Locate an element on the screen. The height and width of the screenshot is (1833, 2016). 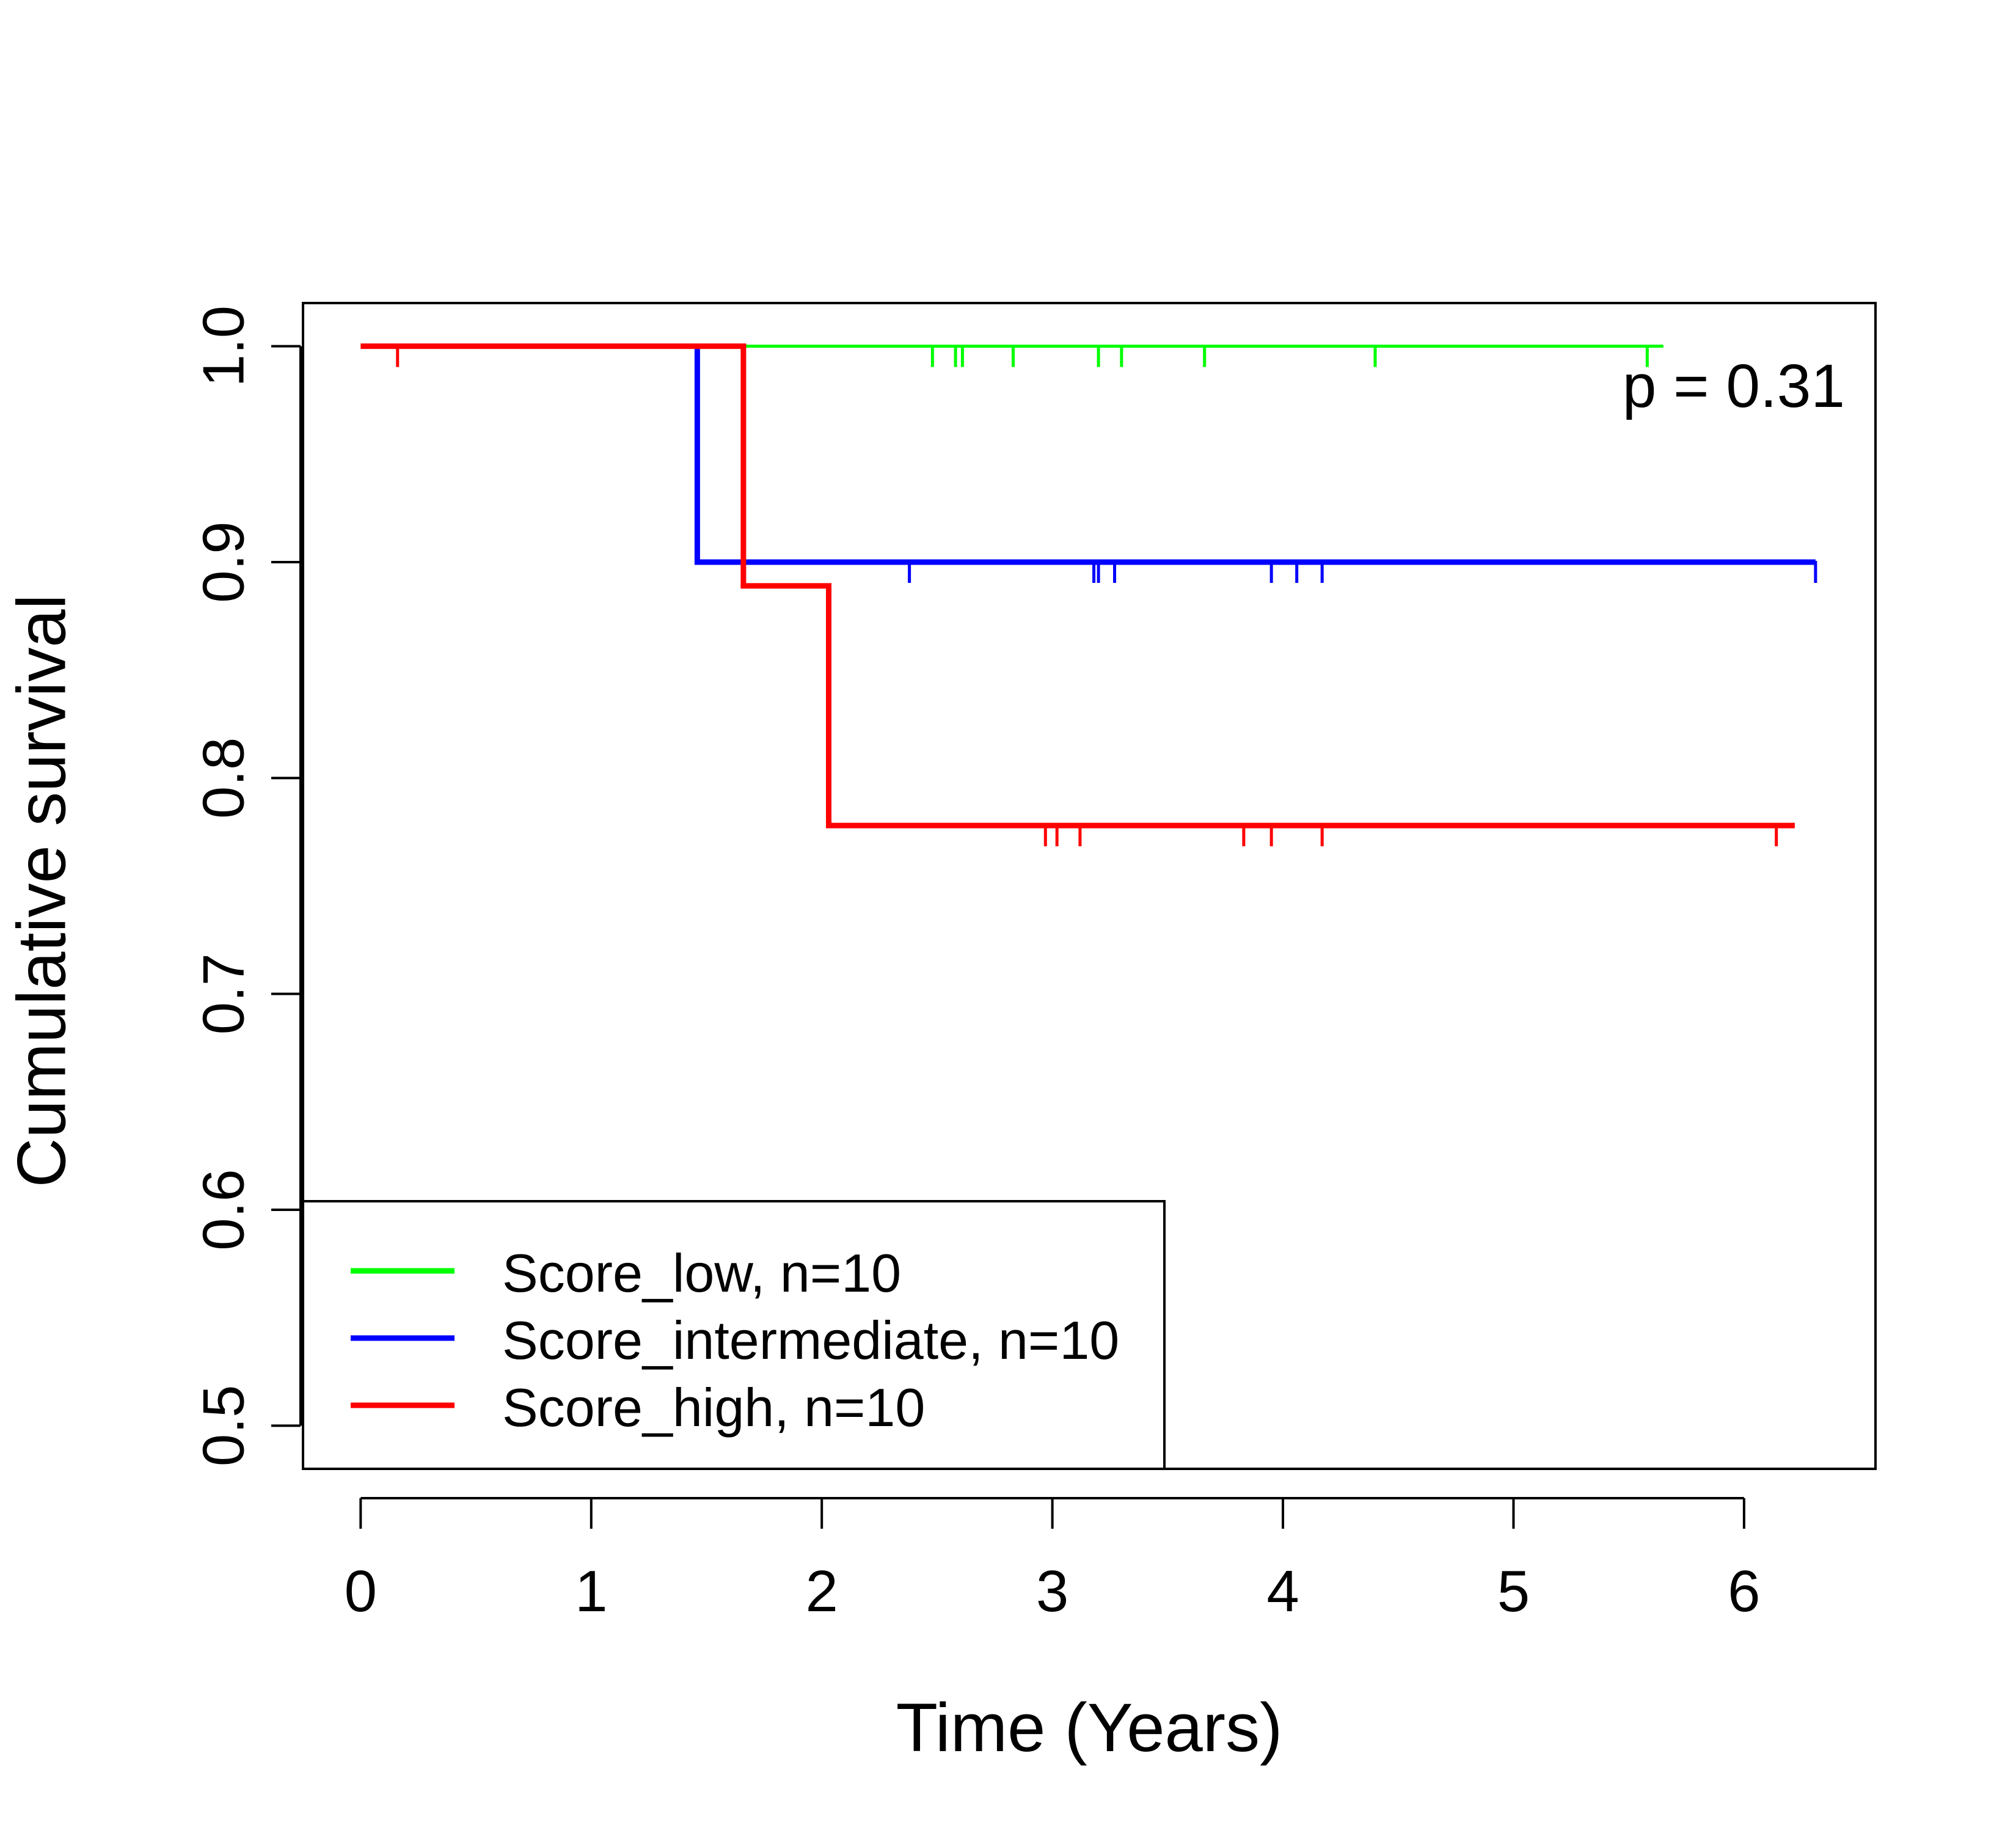
x-tick-label: 2 is located at coordinates (822, 1591).